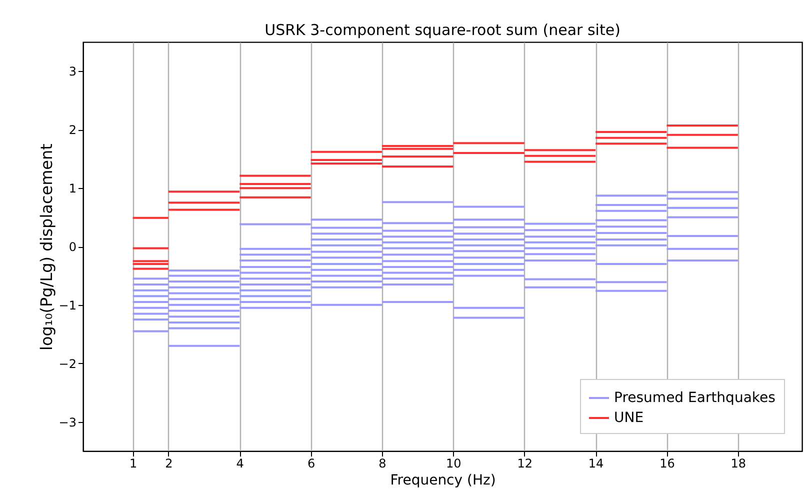 Image resolution: width=808 pixels, height=504 pixels. I want to click on x-tick-label: 4, so click(240, 463).